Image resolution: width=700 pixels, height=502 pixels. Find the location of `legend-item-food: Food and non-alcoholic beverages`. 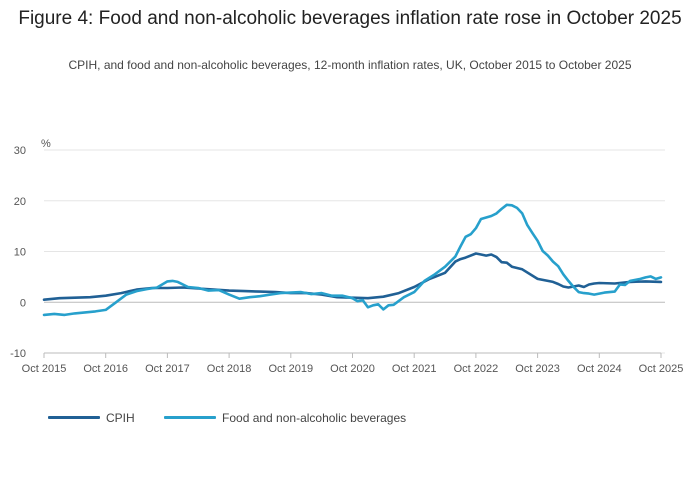

legend-item-food: Food and non-alcoholic beverages is located at coordinates (285, 418).